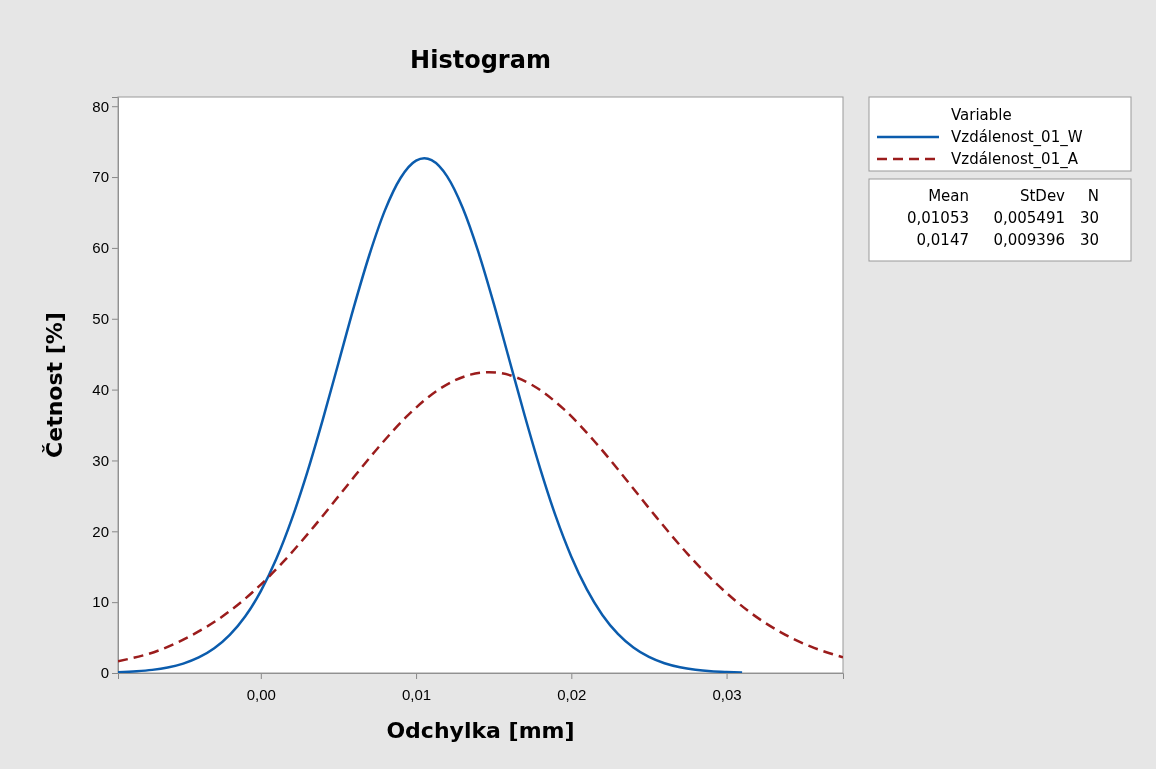 The width and height of the screenshot is (1156, 769). I want to click on legend-title: Variable, so click(981, 115).